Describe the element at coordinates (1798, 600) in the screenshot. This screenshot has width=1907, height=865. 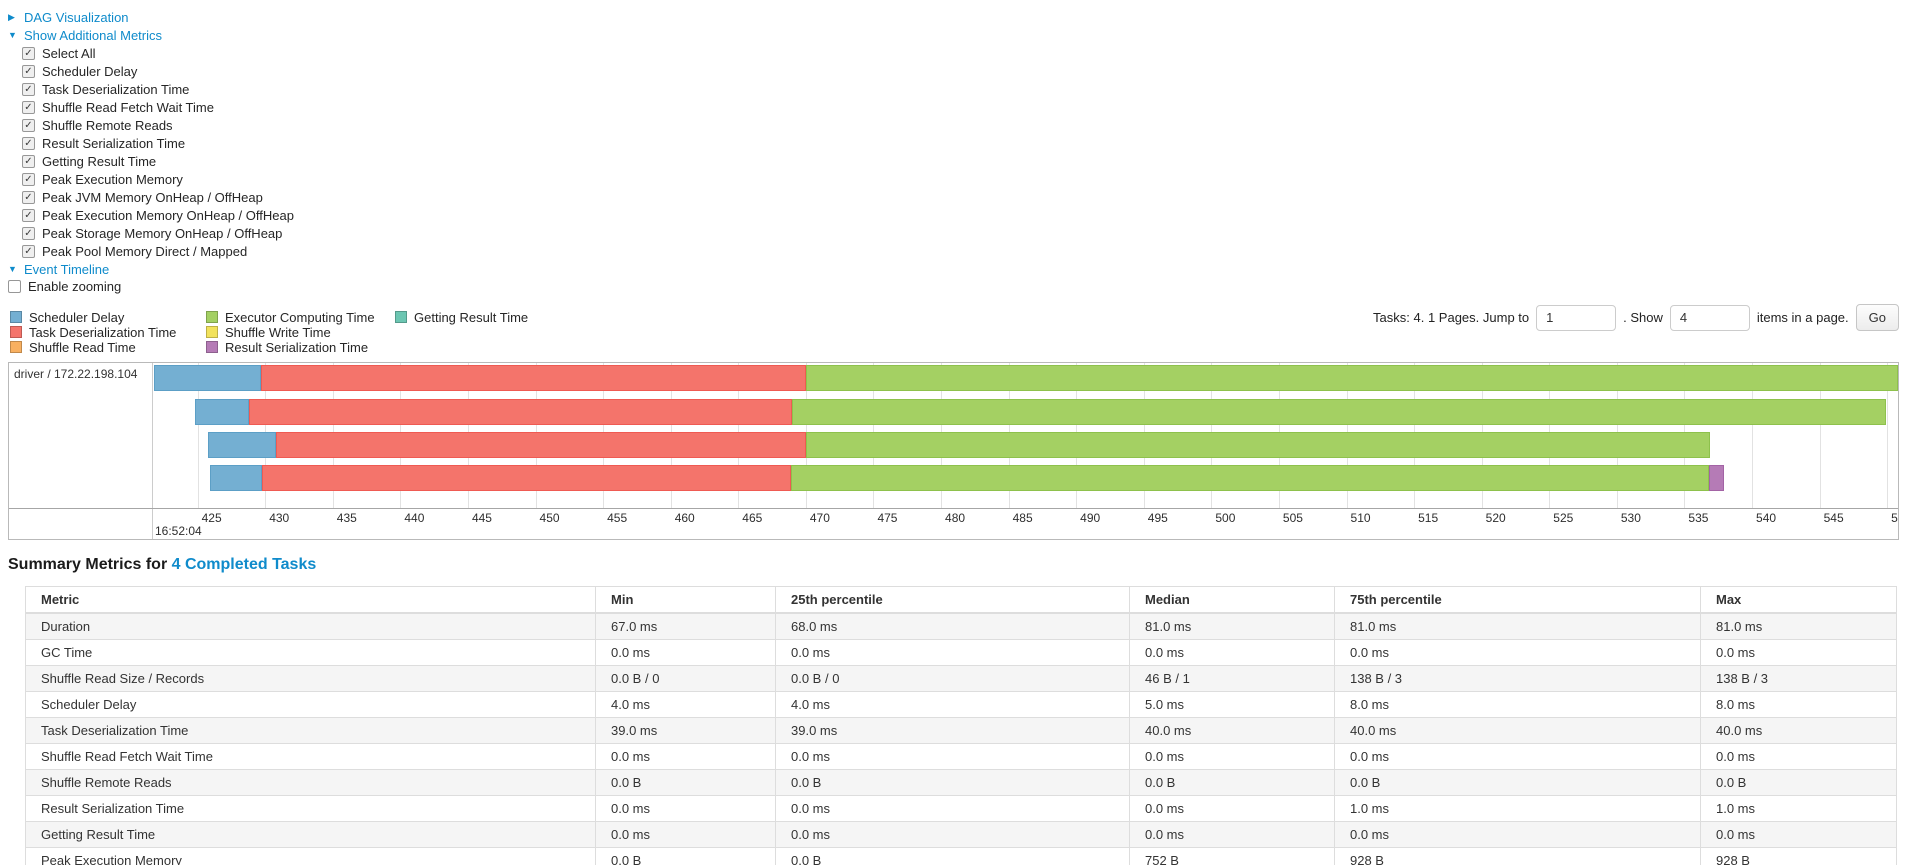
I see `column-header-max: Max` at that location.